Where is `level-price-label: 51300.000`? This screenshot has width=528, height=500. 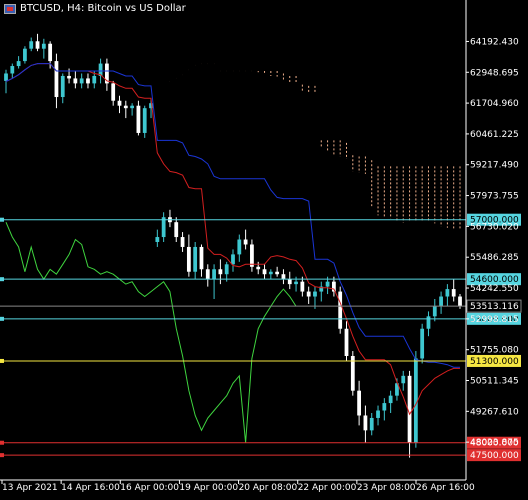
level-price-label: 51300.000 is located at coordinates (494, 362).